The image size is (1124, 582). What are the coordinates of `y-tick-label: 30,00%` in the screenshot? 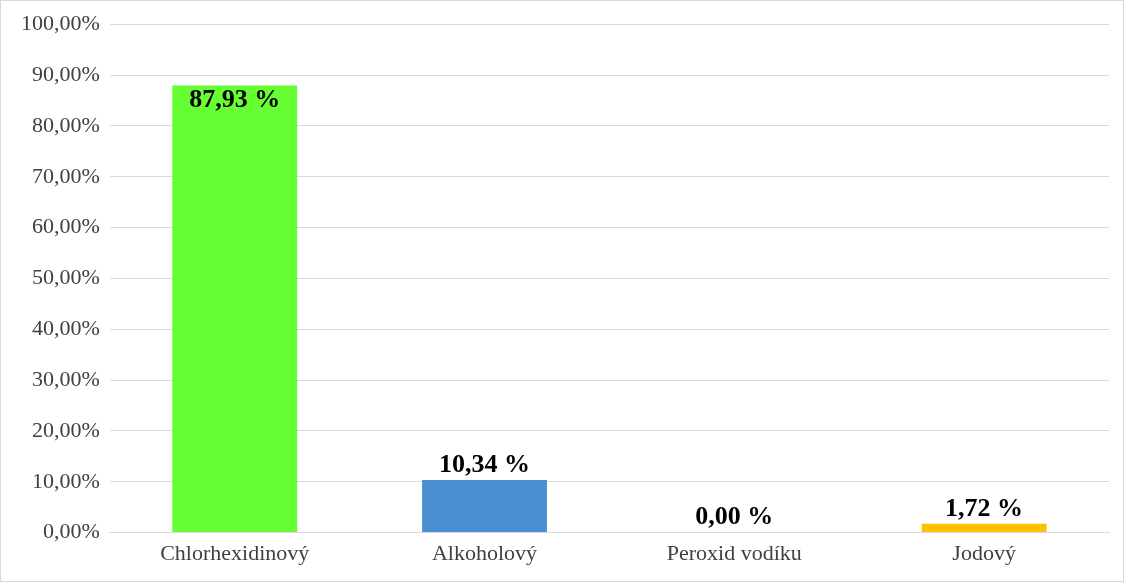 It's located at (66, 378).